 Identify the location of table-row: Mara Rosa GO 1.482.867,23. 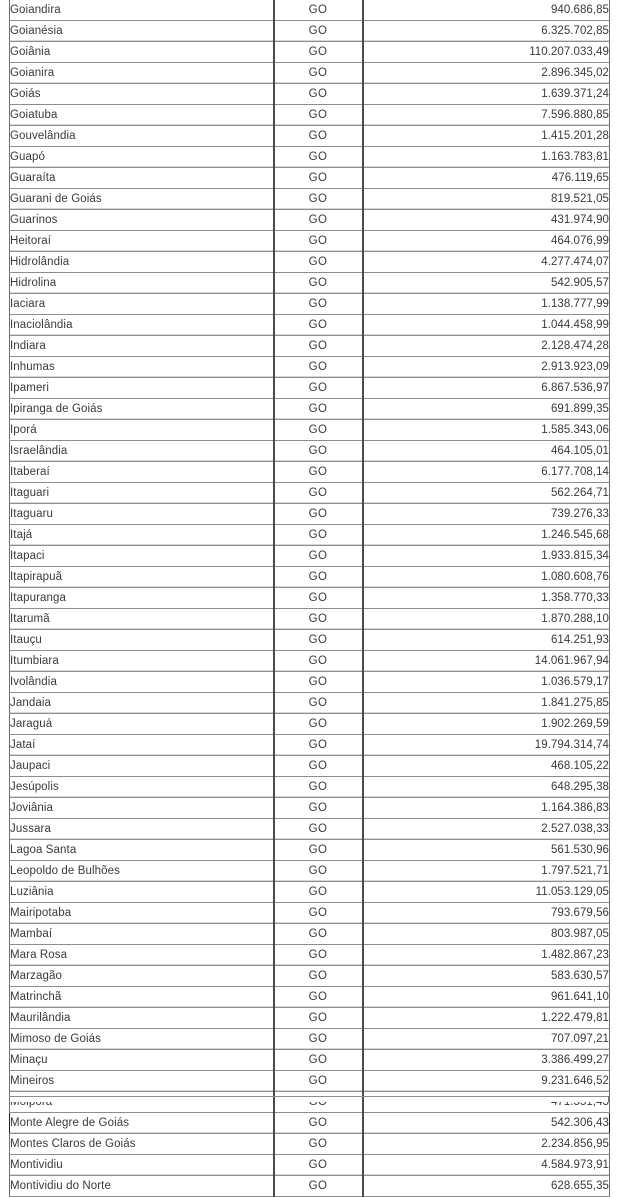
(309, 955).